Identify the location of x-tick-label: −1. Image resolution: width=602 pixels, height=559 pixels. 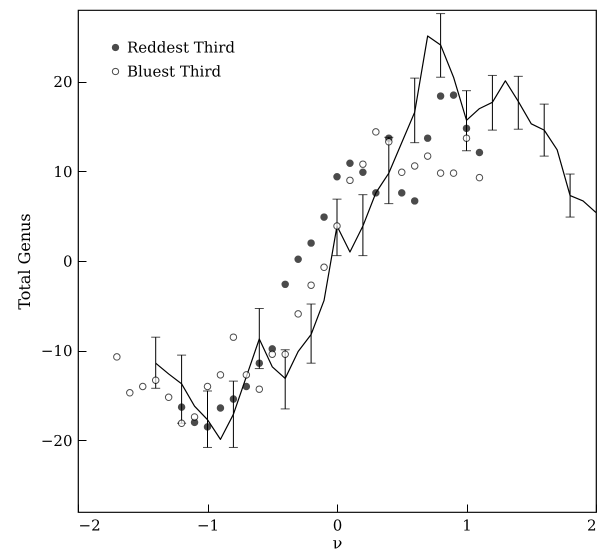
(208, 525).